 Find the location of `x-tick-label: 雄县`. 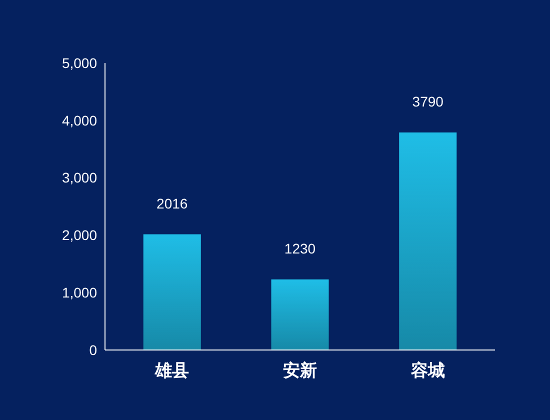

x-tick-label: 雄县 is located at coordinates (172, 371).